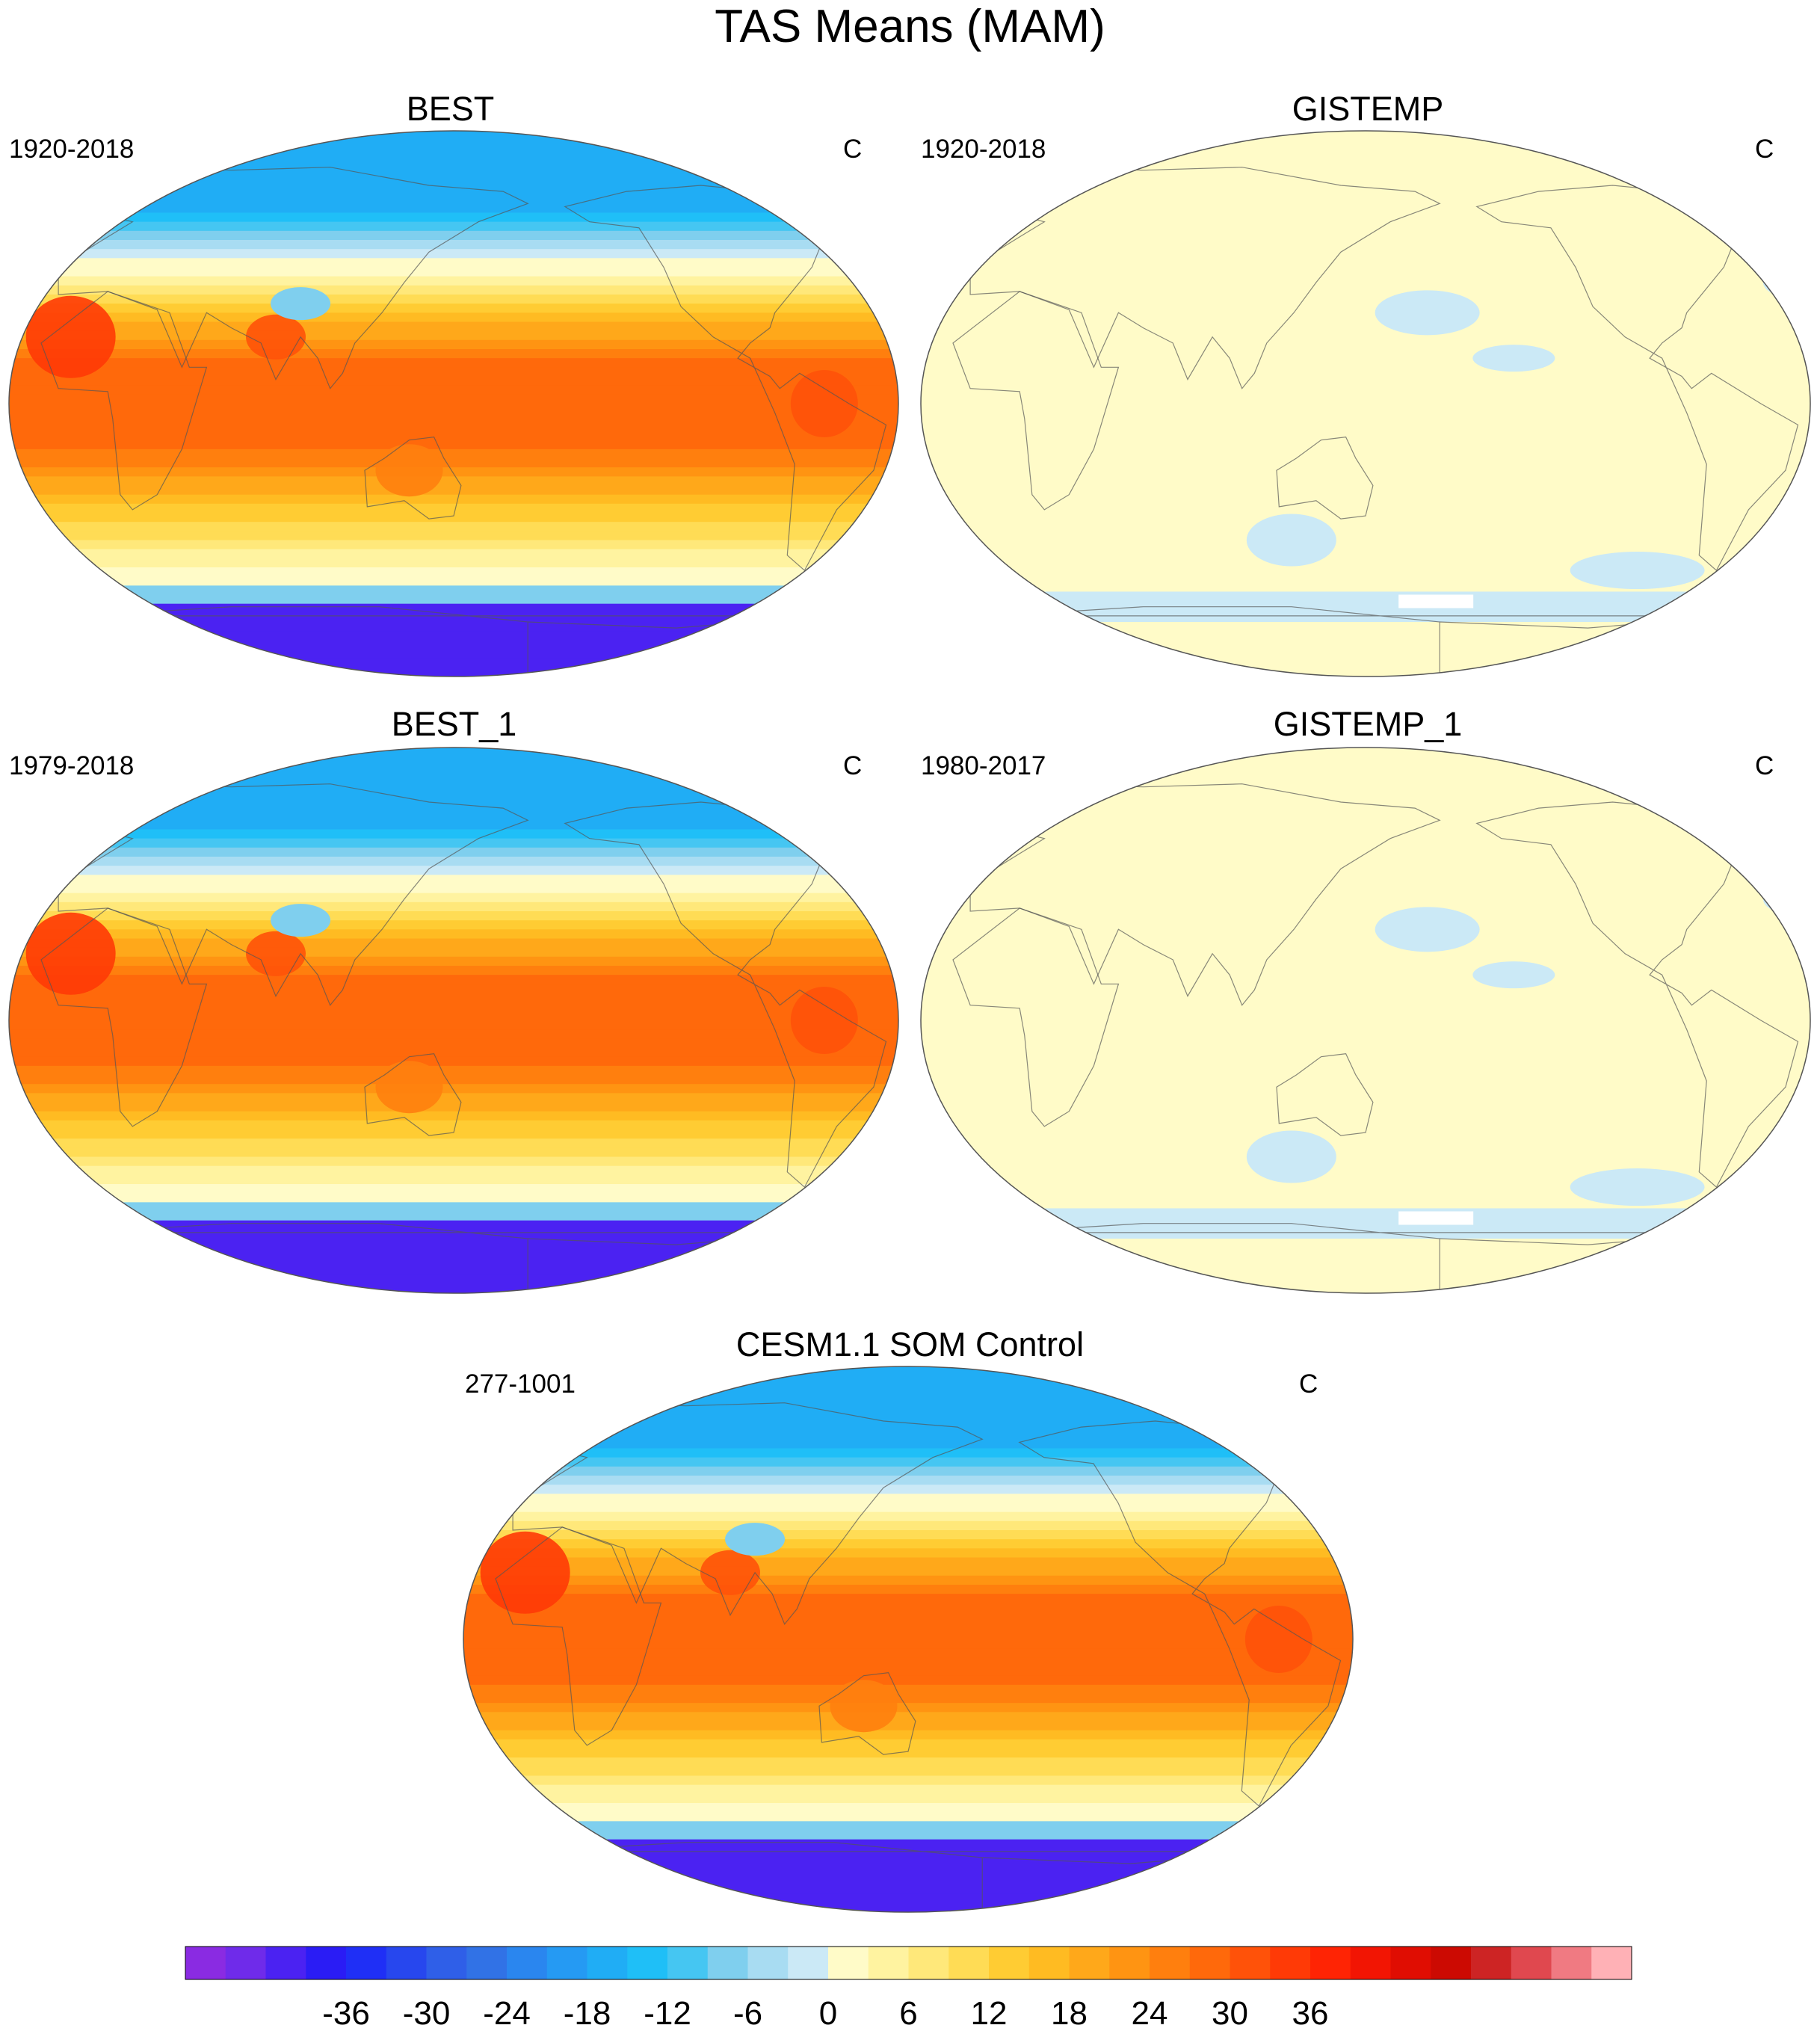 This screenshot has height=2031, width=1820. What do you see at coordinates (1764, 765) in the screenshot?
I see `panel-units-gistemp1: C` at bounding box center [1764, 765].